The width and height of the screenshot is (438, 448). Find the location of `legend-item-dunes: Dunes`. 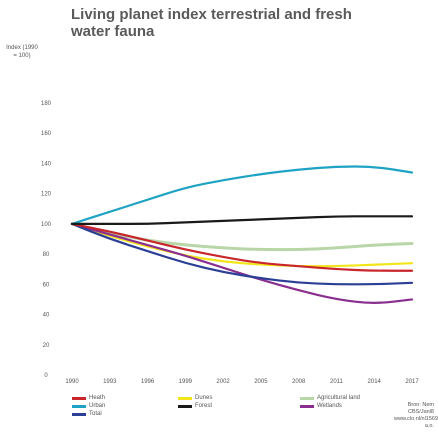

legend-item-dunes: Dunes is located at coordinates (195, 398).